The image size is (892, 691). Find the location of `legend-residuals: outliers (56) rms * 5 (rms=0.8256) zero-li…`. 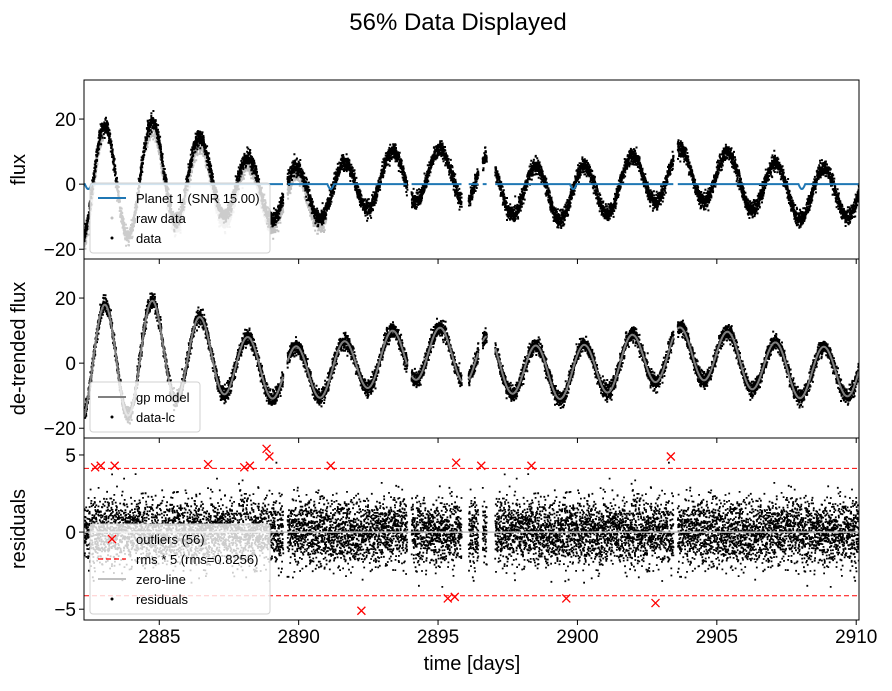

legend-residuals: outliers (56) rms * 5 (rms=0.8256) zero-li… is located at coordinates (180, 569).